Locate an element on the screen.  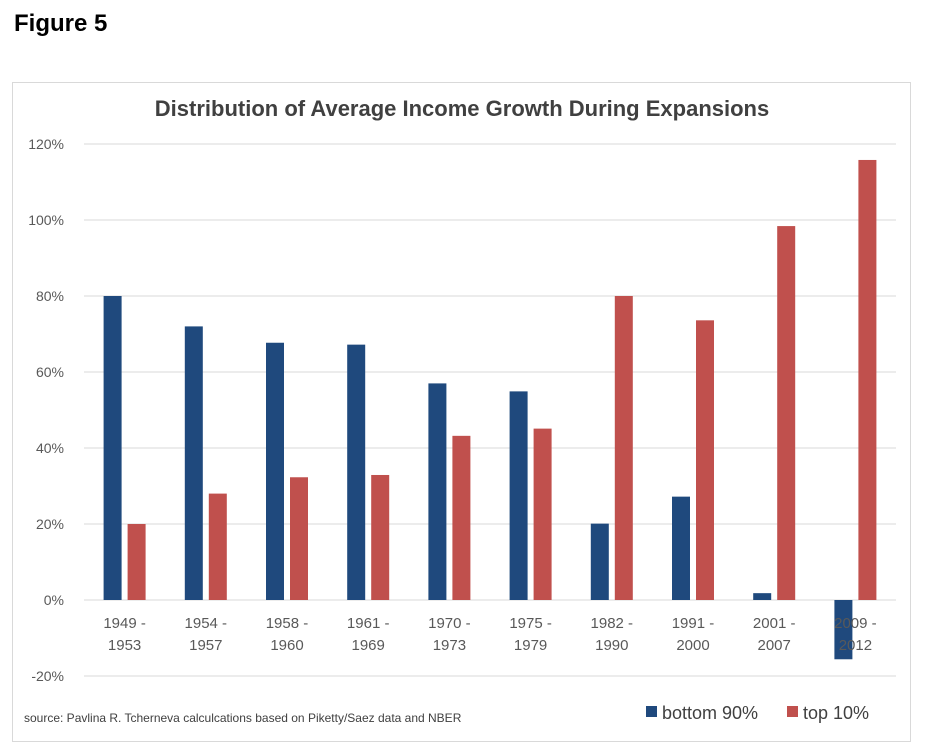
x-tick-label: 1960 is located at coordinates (286, 645).